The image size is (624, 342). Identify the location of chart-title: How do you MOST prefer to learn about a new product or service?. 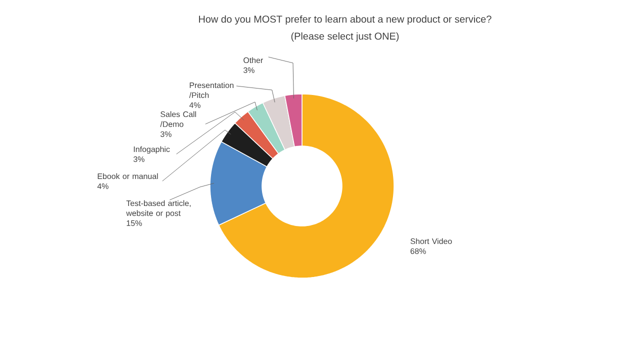
(345, 20).